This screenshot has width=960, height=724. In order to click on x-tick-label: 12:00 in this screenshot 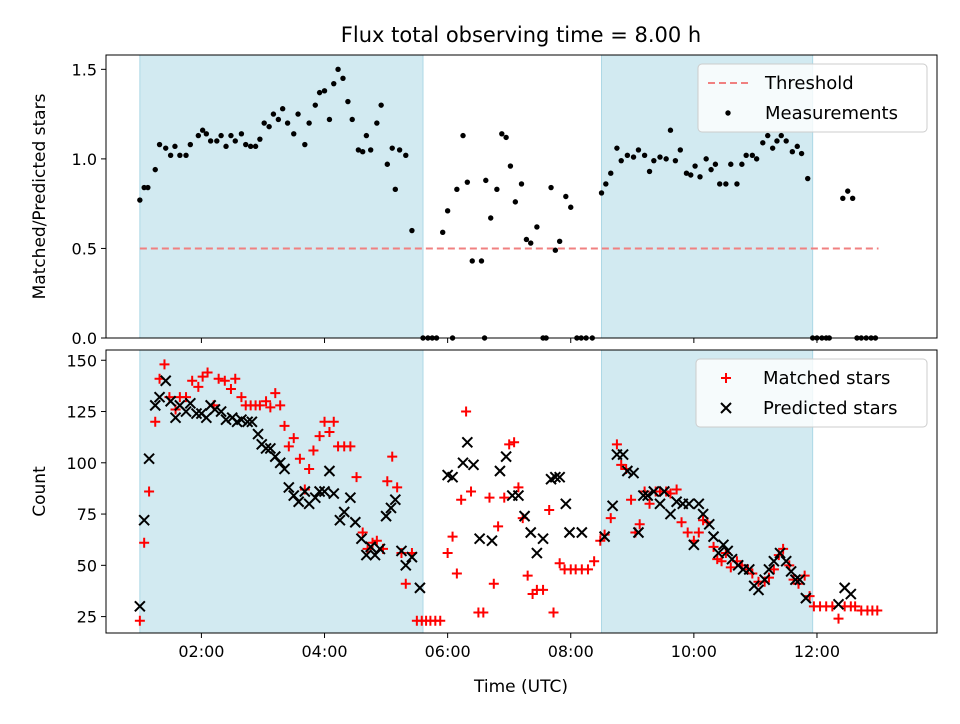, I will do `click(817, 651)`.